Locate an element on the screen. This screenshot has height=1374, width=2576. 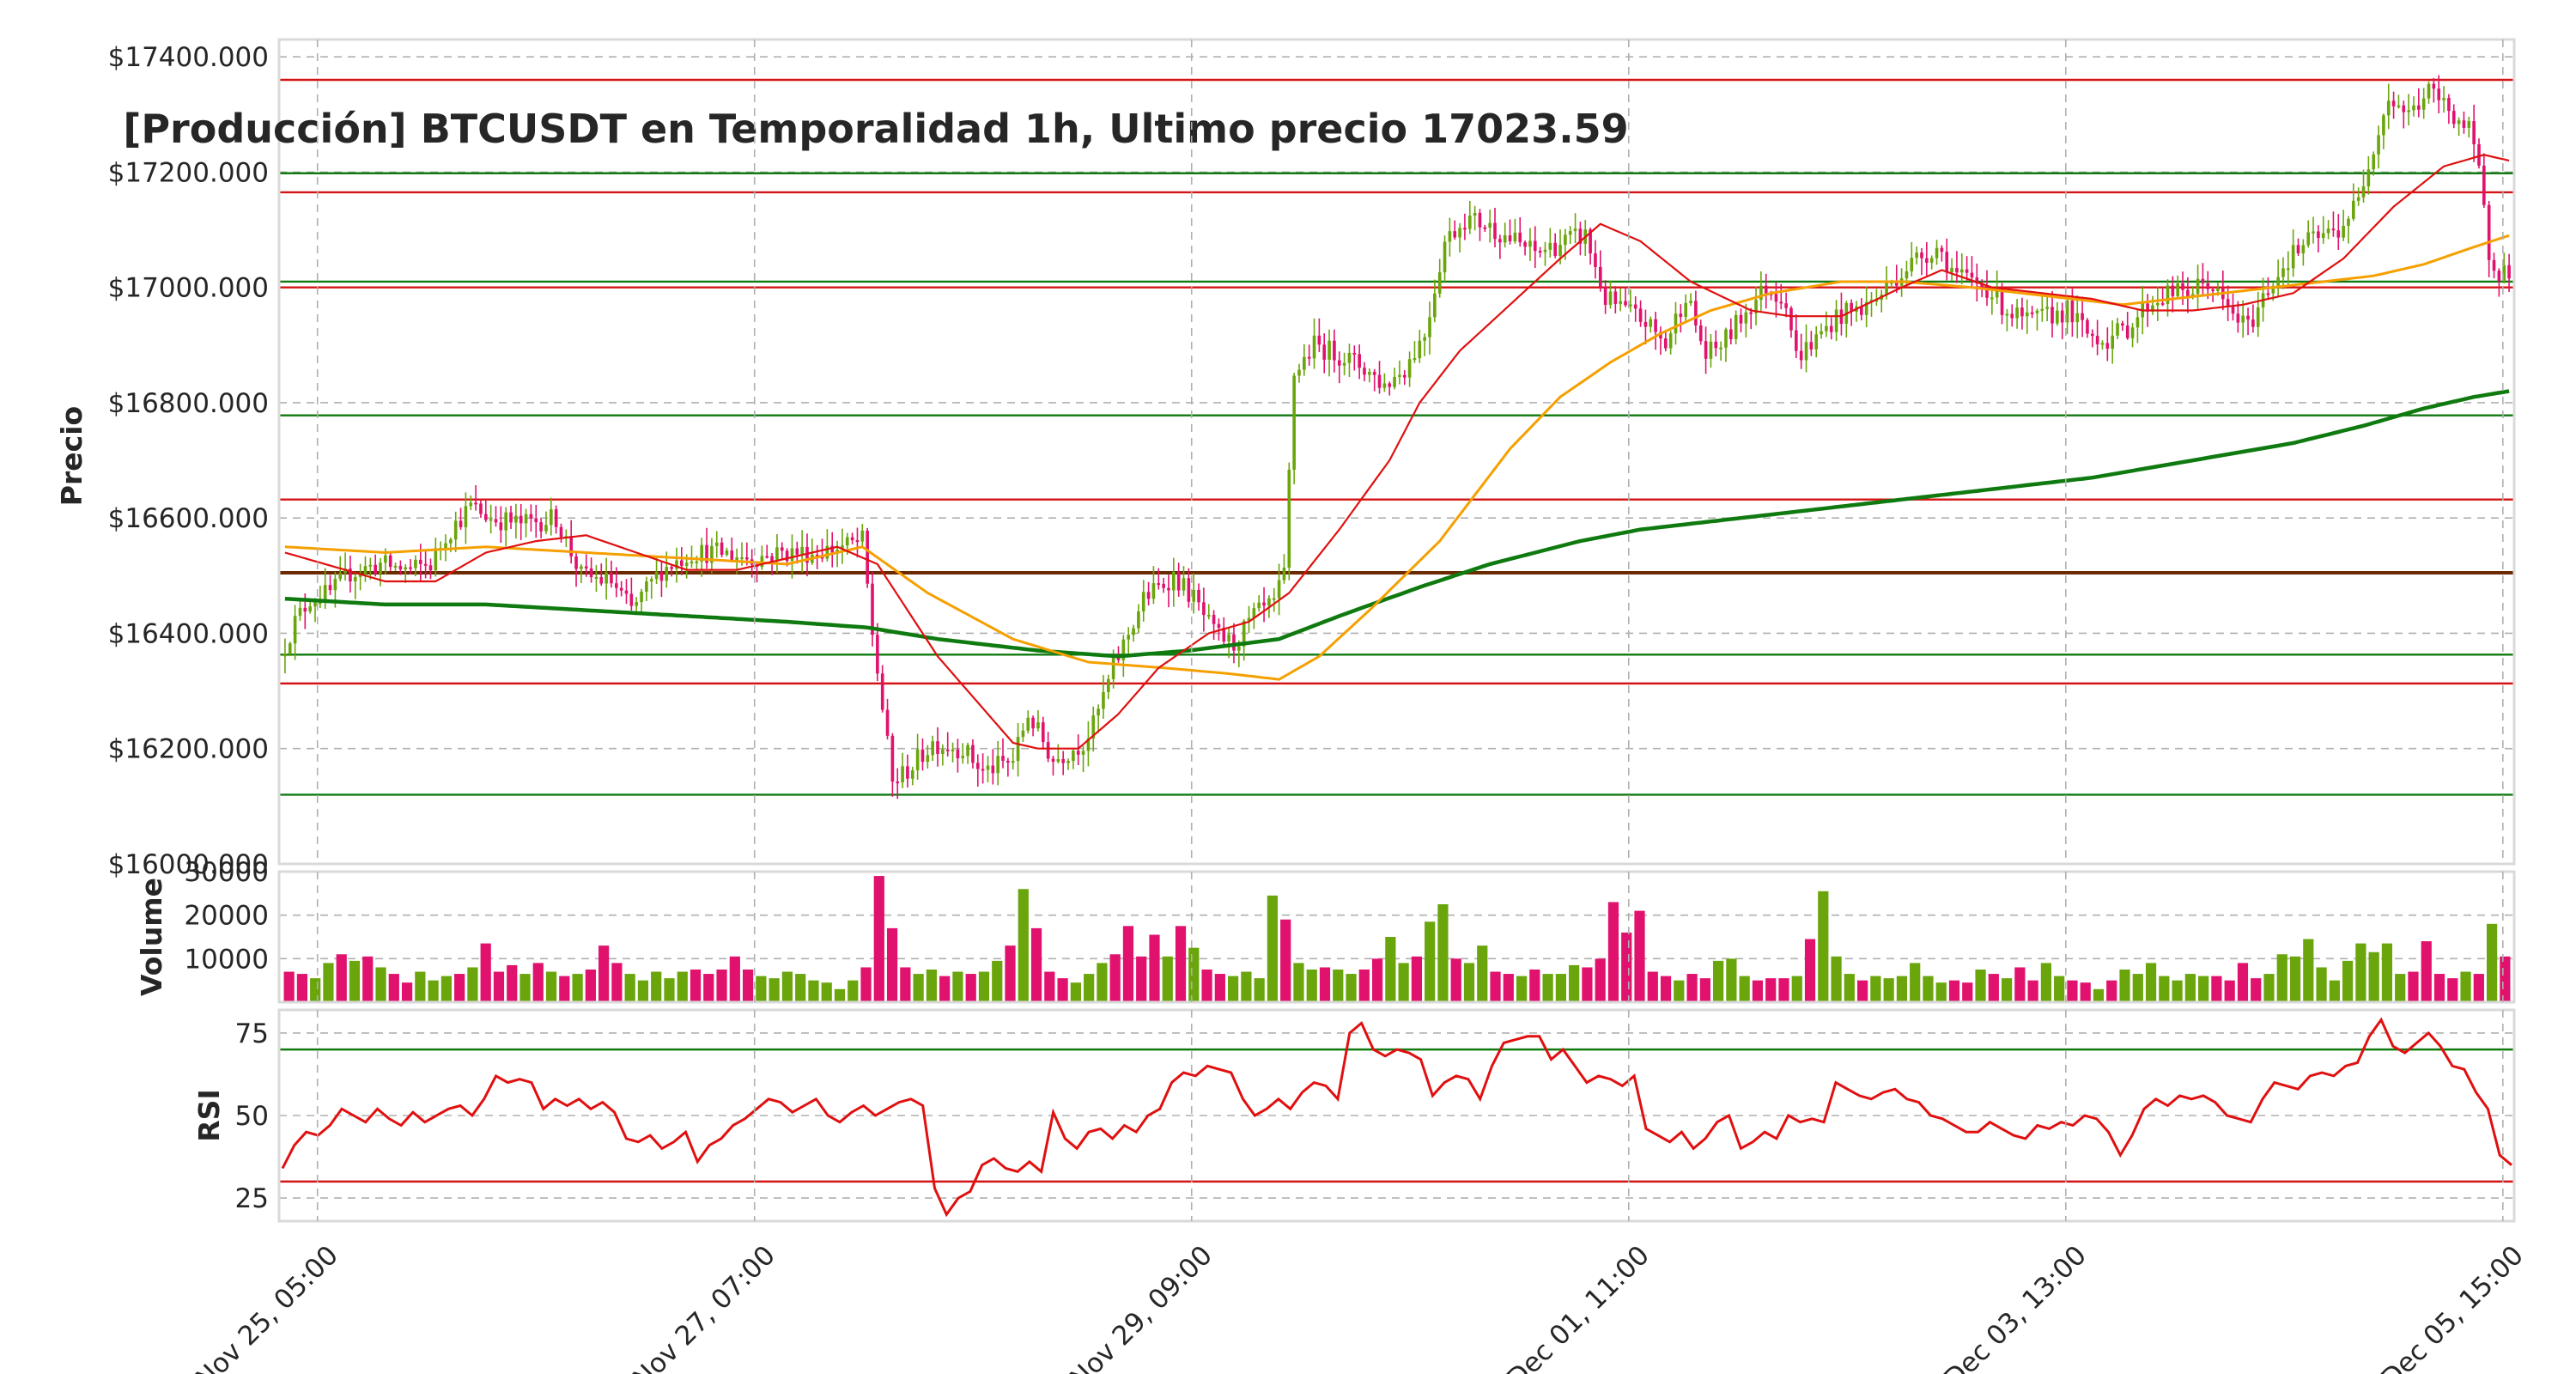
volume-tick-label: 10000 is located at coordinates (227, 959).